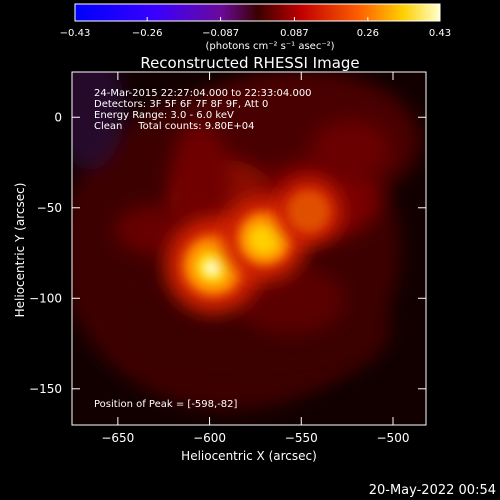  What do you see at coordinates (181, 104) in the screenshot?
I see `info-line: Detectors: 3F 5F 6F 7F 8F 9F, Att 0` at bounding box center [181, 104].